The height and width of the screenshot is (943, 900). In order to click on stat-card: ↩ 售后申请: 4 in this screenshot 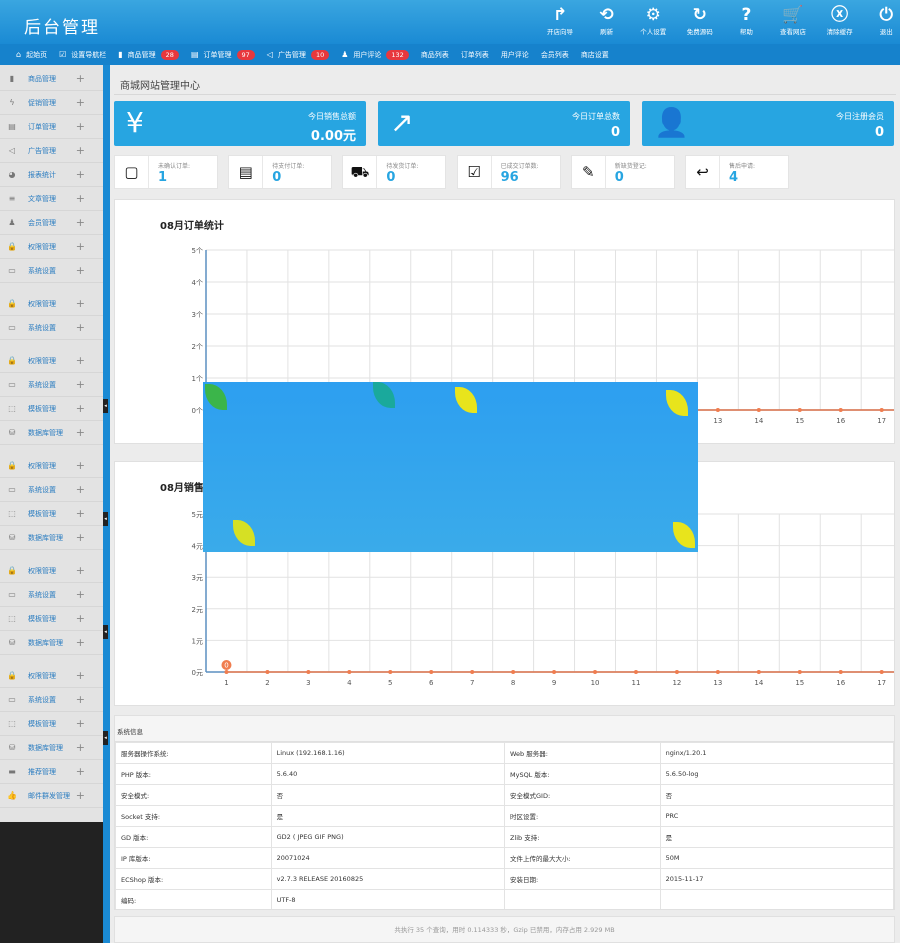, I will do `click(737, 172)`.